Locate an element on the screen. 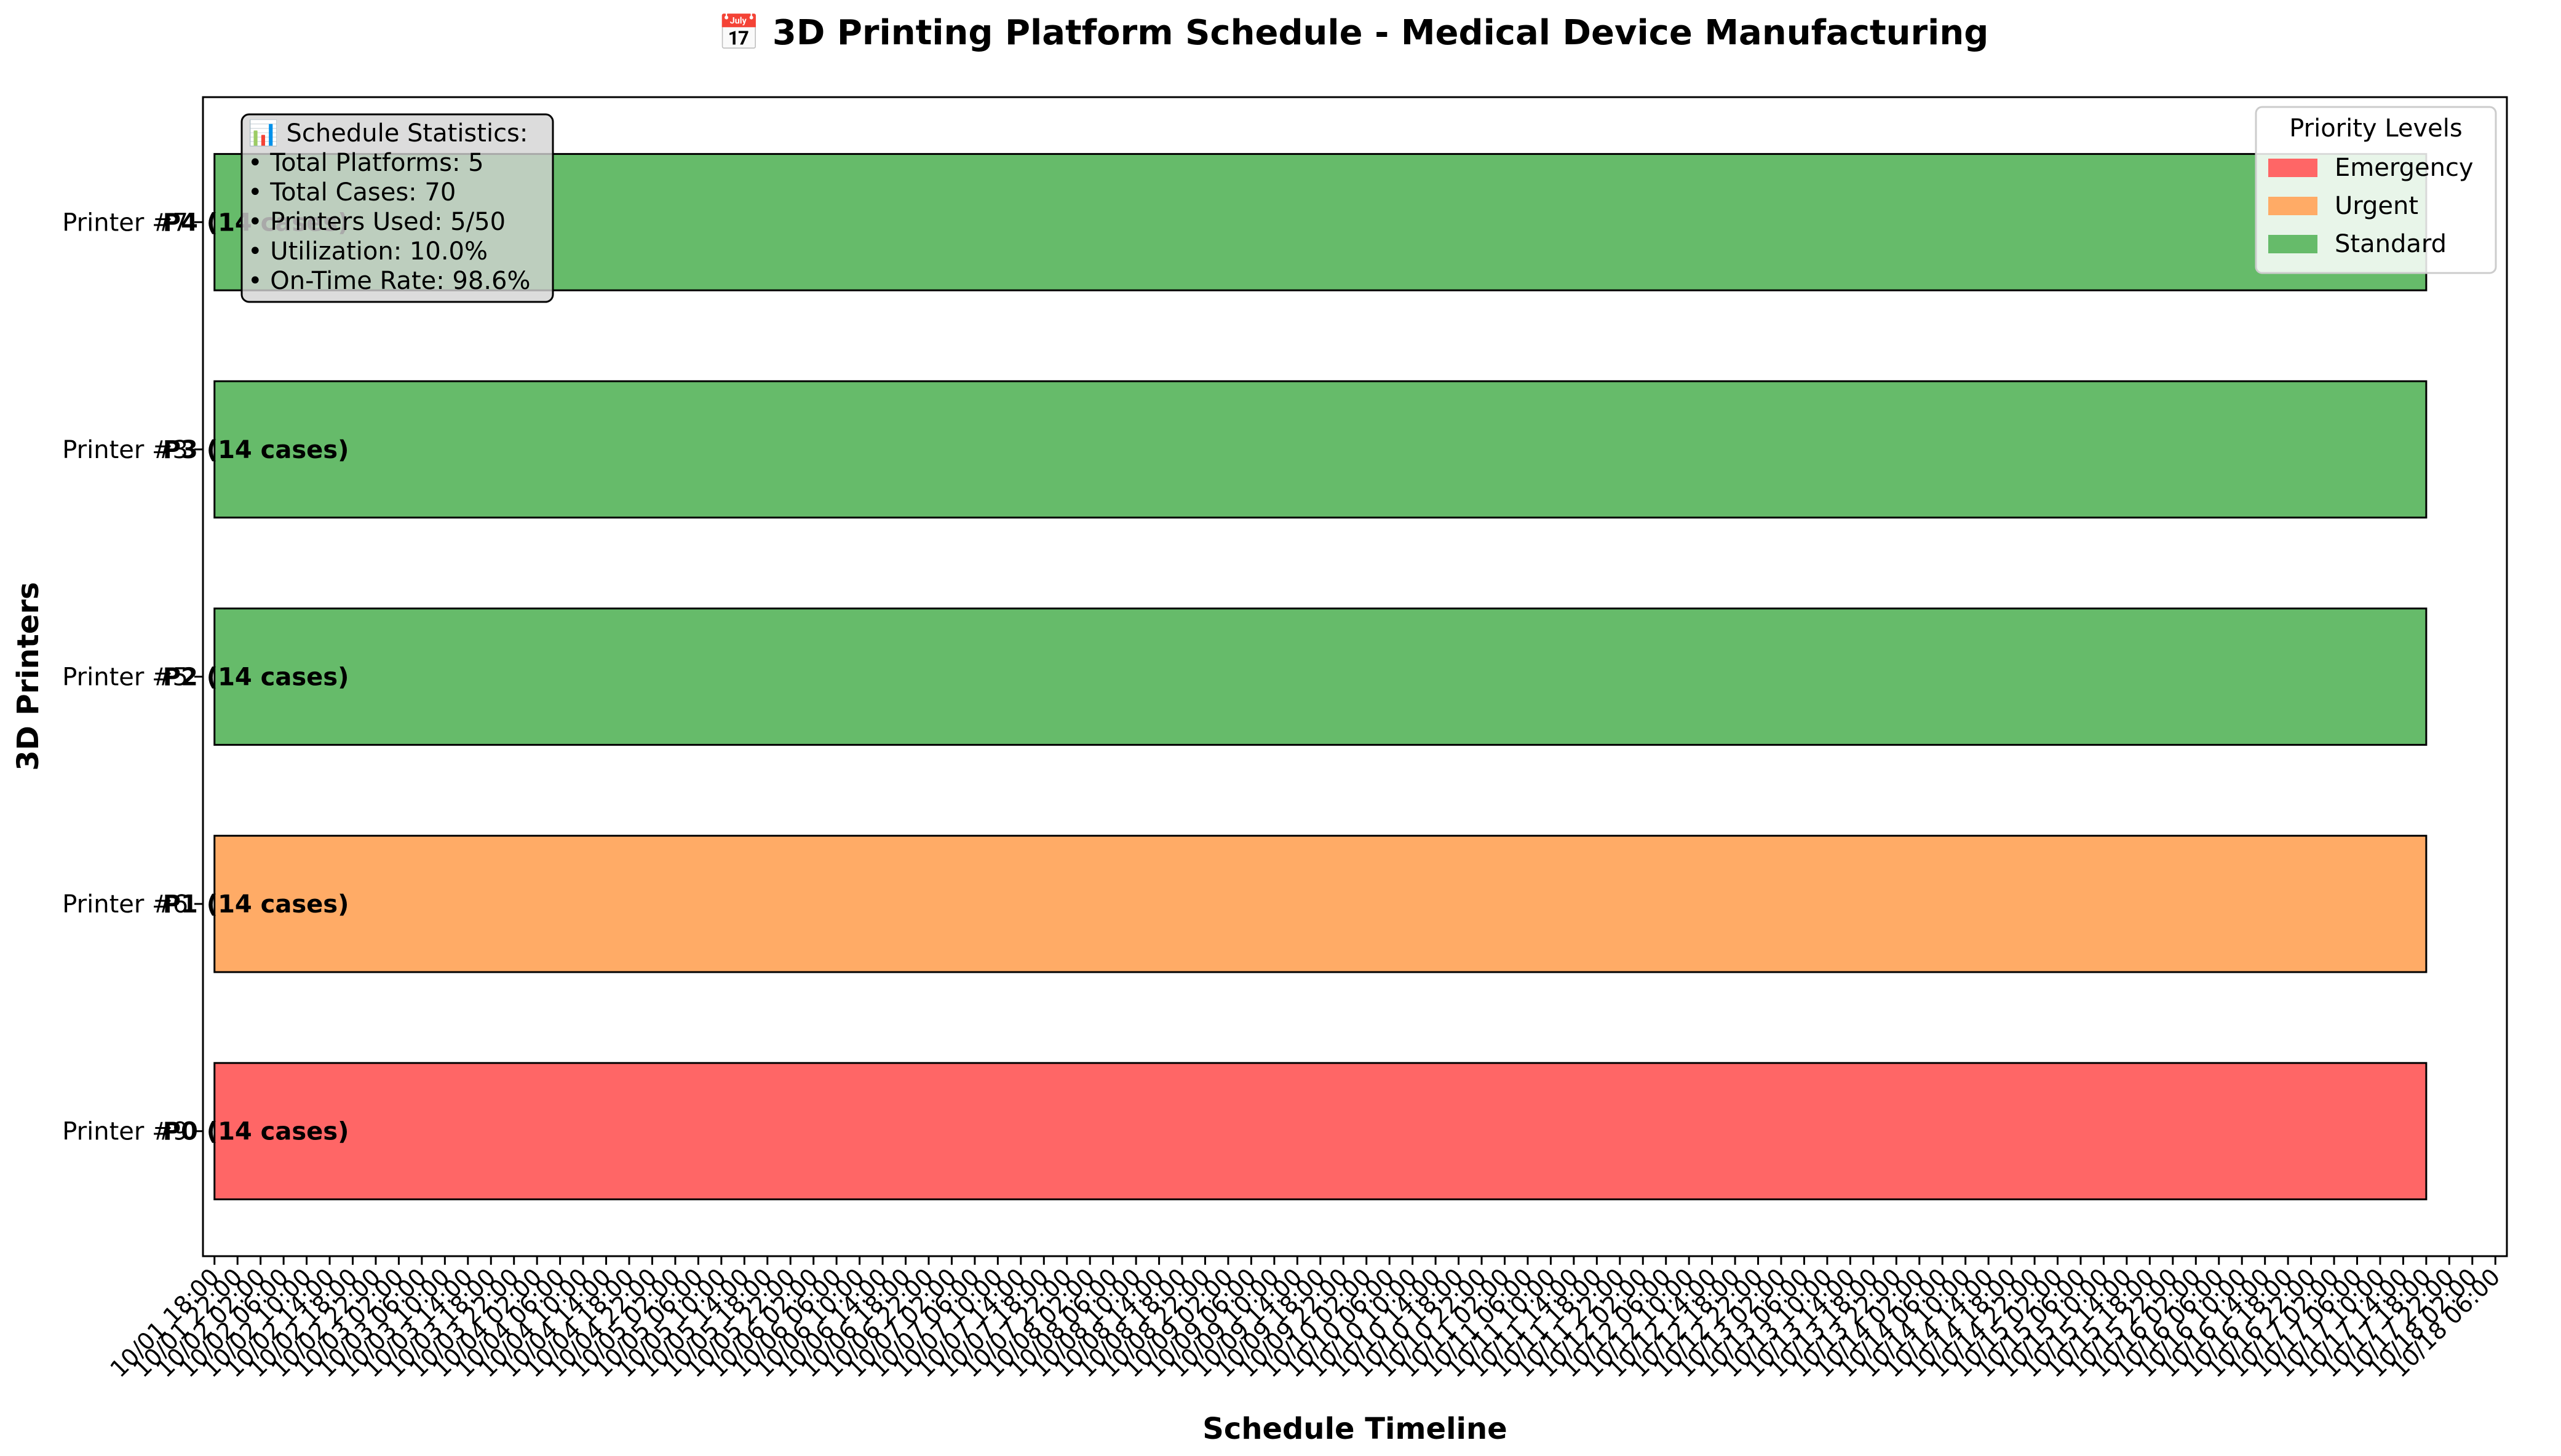  y-tick-label: Printer #9 is located at coordinates (125, 1132).